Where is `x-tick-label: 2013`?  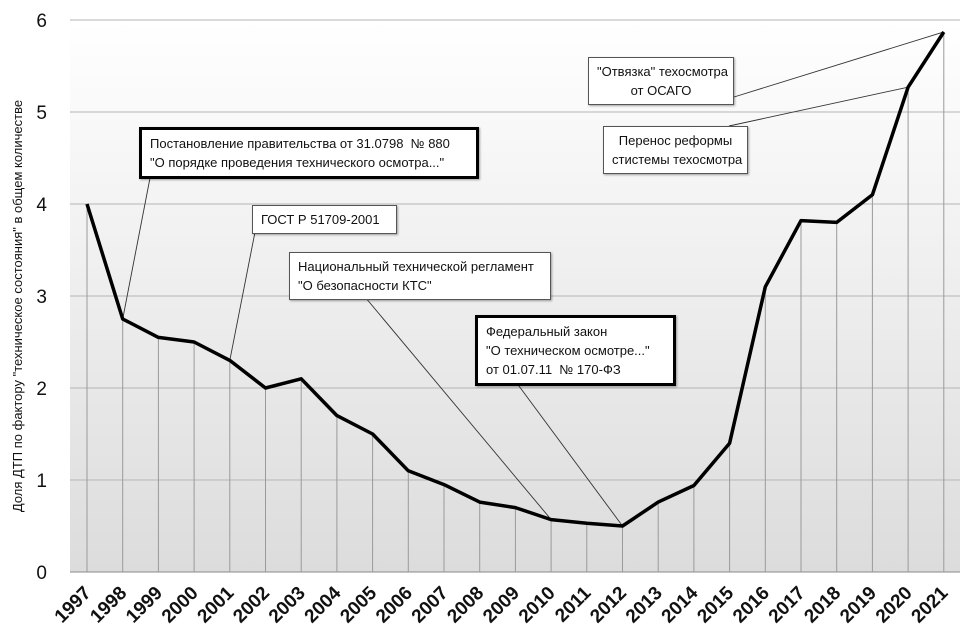 x-tick-label: 2013 is located at coordinates (644, 605).